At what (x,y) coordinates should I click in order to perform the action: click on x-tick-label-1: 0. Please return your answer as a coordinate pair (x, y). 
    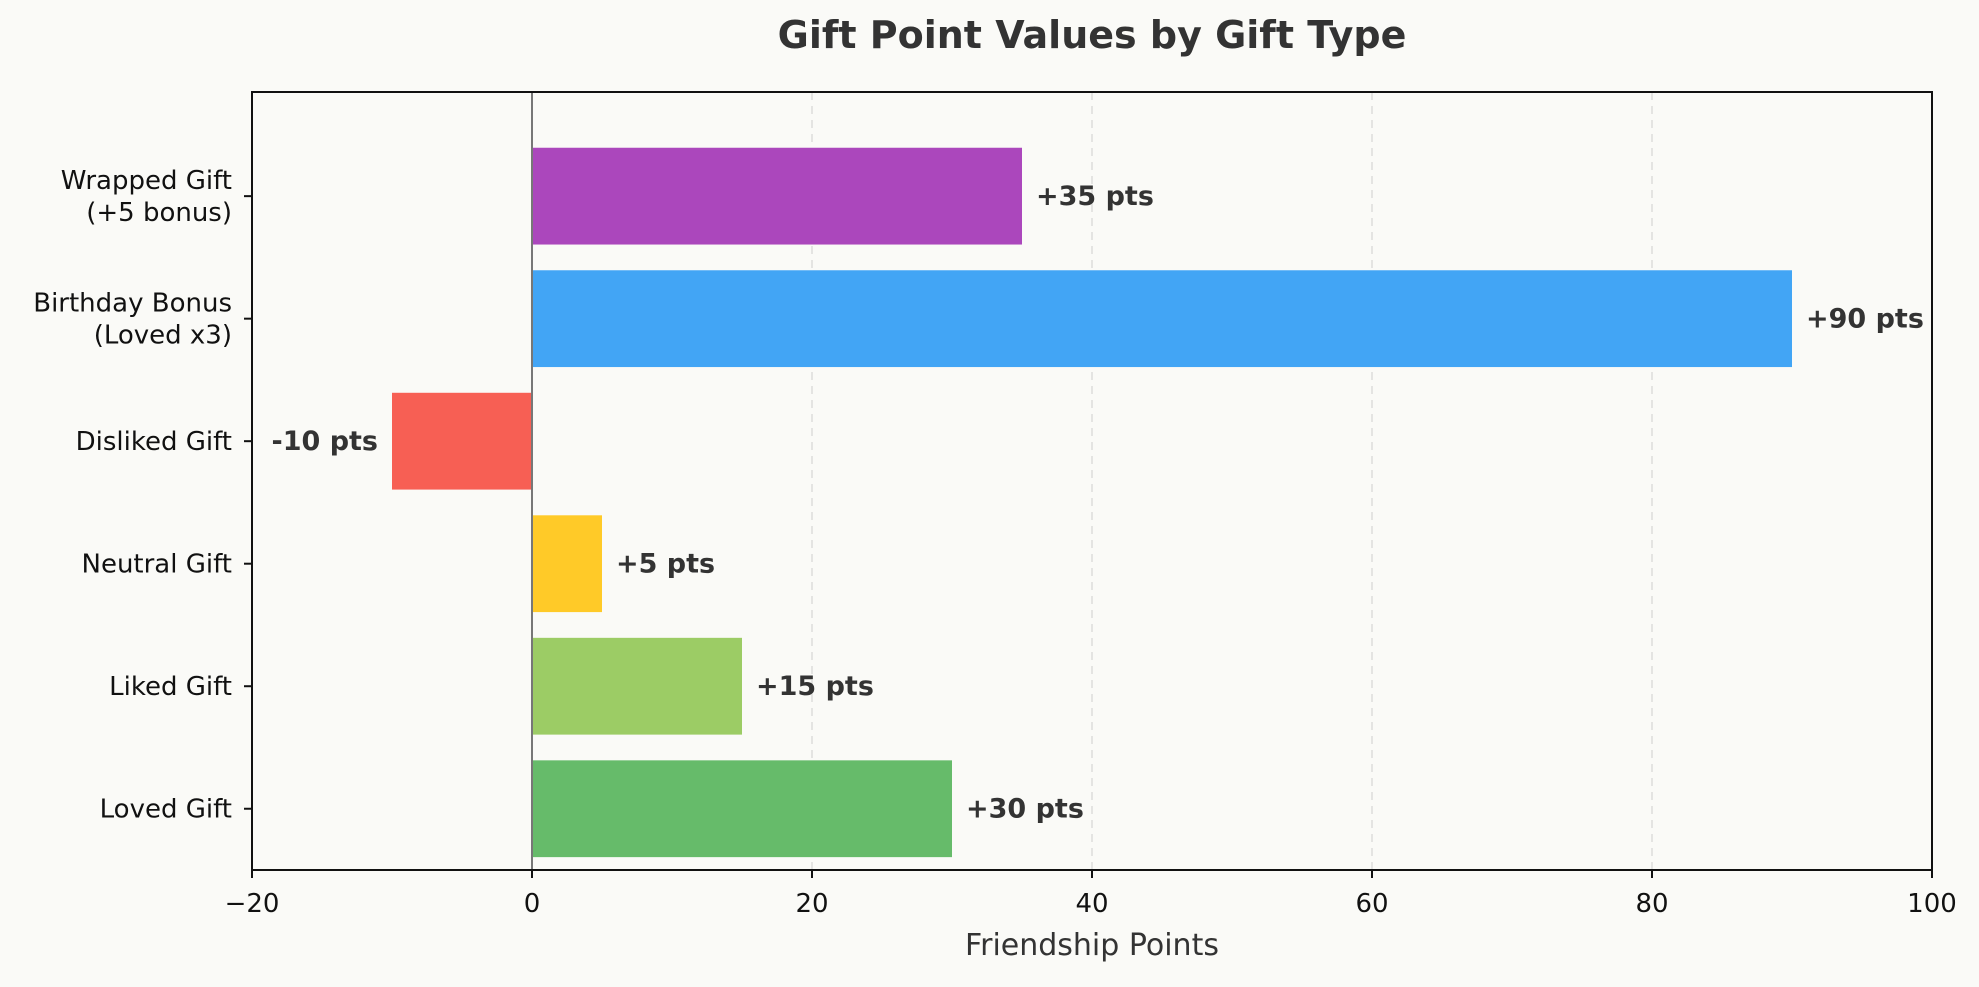
    Looking at the image, I should click on (532, 904).